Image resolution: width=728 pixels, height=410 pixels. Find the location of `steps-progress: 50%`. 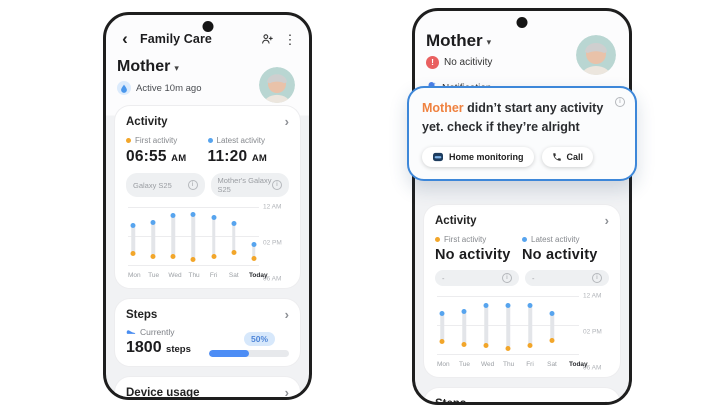

steps-progress: 50% is located at coordinates (249, 344).